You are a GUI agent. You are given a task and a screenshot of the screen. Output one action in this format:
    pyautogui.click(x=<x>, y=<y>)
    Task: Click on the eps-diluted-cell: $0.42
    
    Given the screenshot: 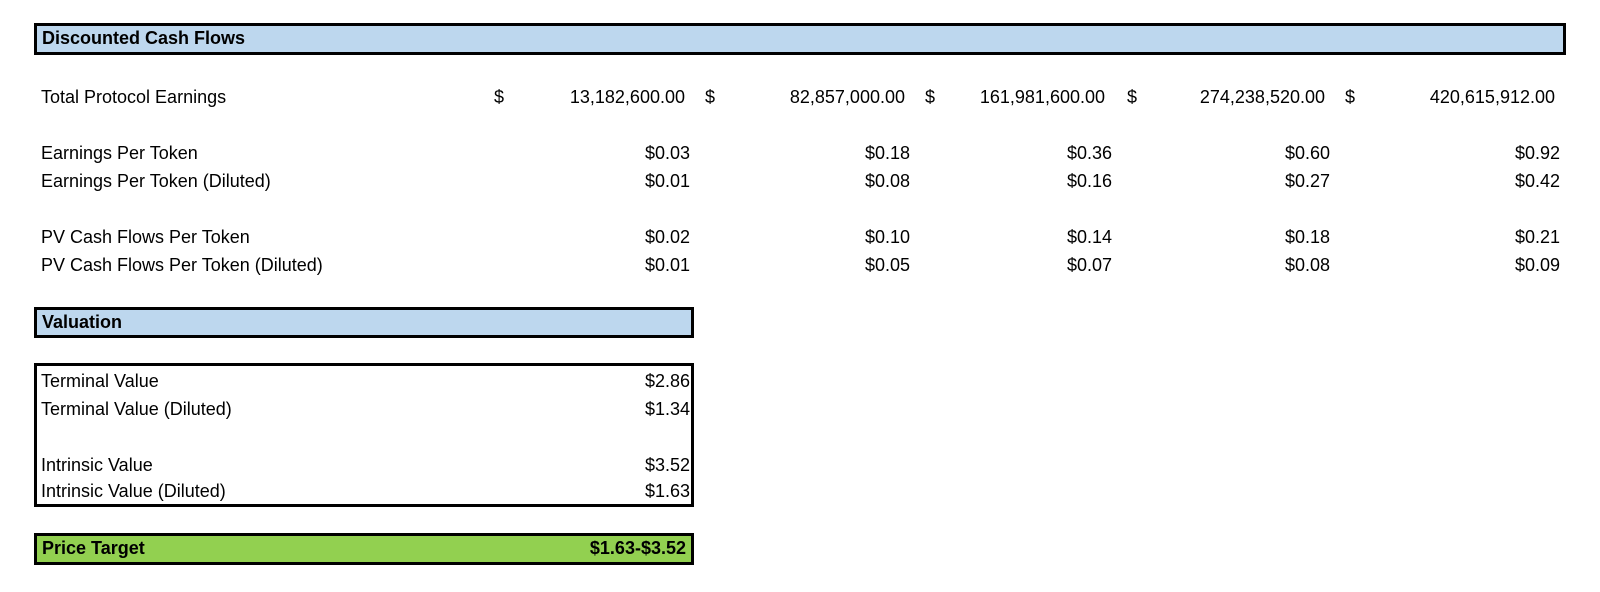 What is the action you would take?
    pyautogui.click(x=1537, y=181)
    